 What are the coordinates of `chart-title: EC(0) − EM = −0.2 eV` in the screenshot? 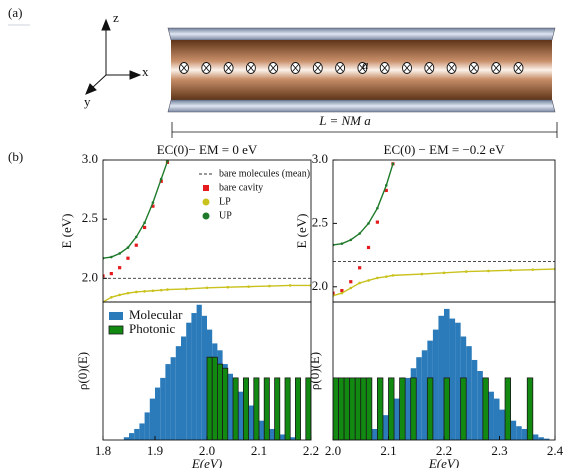 It's located at (445, 149).